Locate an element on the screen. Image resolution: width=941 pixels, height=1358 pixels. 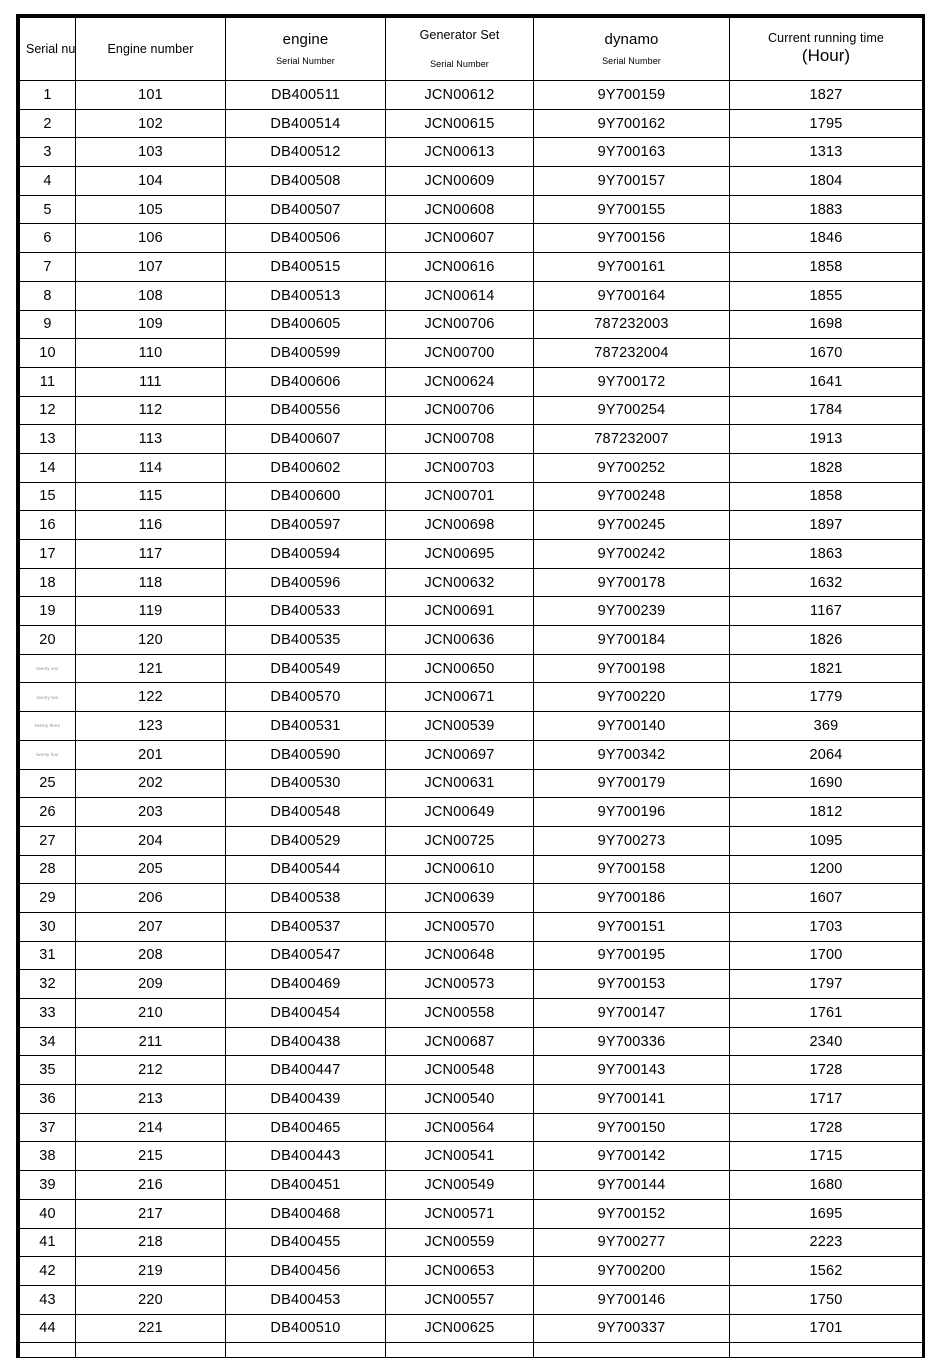
cell-engine-number: 201 is located at coordinates (150, 754).